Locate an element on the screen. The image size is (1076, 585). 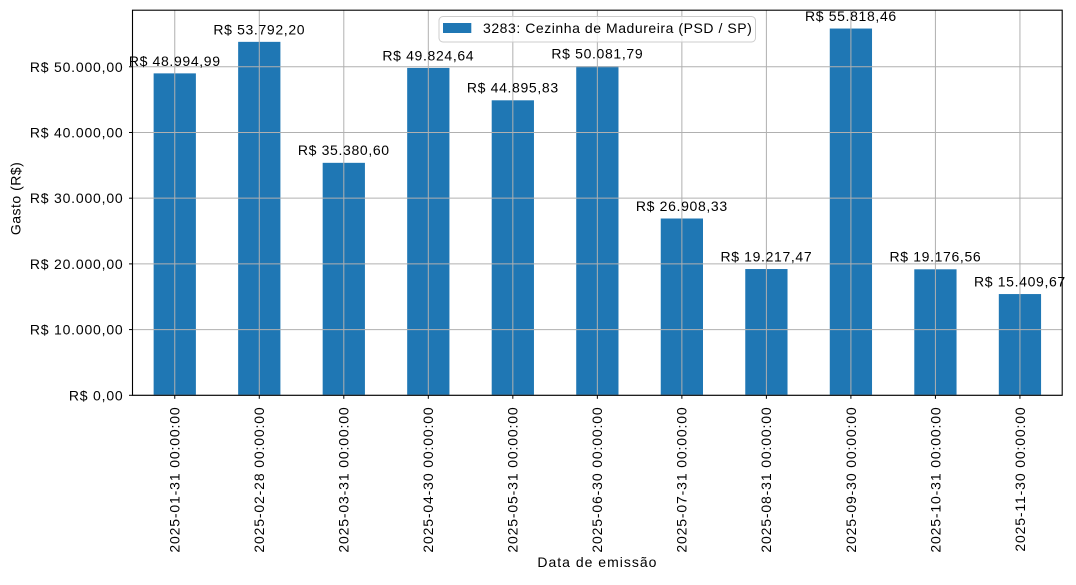
svg-text: 2025-05-31 00:00:00 is located at coordinates (513, 480).